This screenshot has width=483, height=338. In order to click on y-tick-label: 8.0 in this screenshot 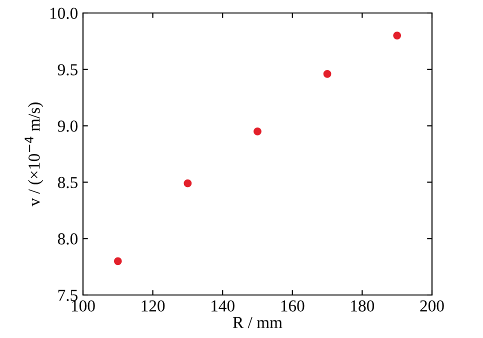, I will do `click(68, 239)`.